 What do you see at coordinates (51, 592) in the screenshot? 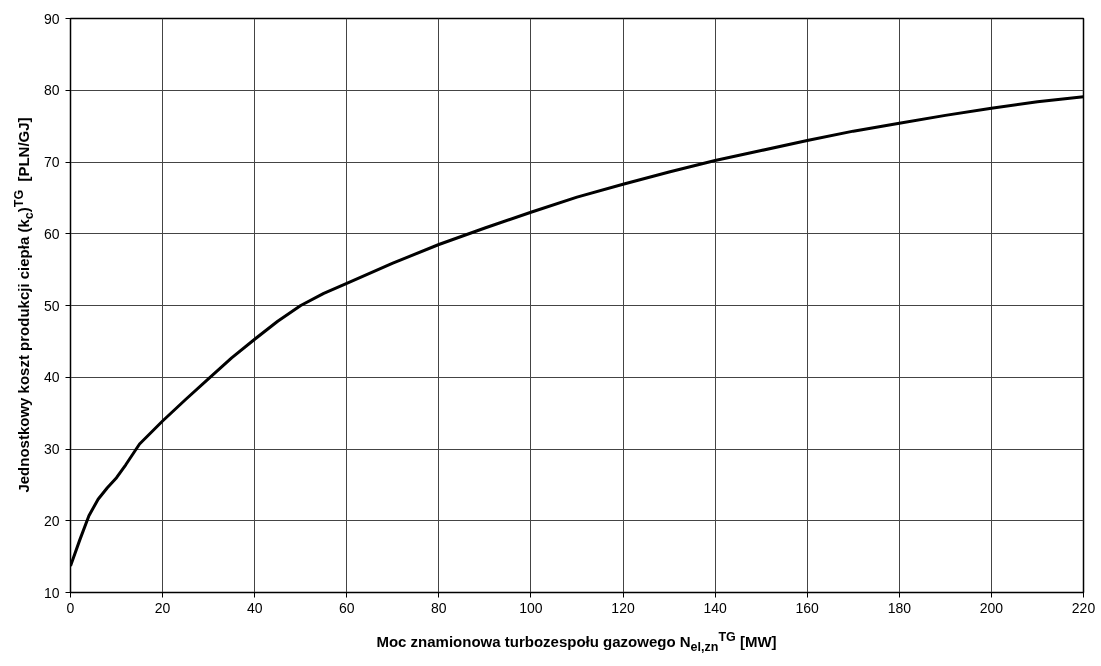
I see `y-tick-label: 10` at bounding box center [51, 592].